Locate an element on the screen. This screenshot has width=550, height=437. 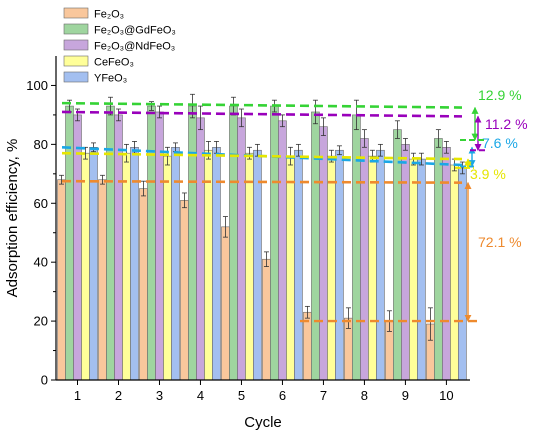
annotation-label: 12.9 % is located at coordinates (500, 95).